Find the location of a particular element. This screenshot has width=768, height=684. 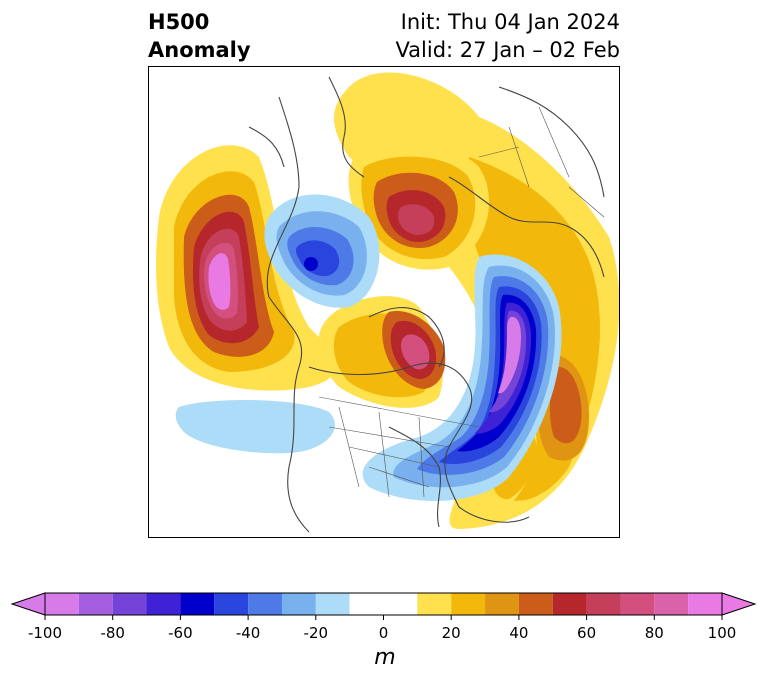

colorbar-tick-label: 100 is located at coordinates (722, 633).